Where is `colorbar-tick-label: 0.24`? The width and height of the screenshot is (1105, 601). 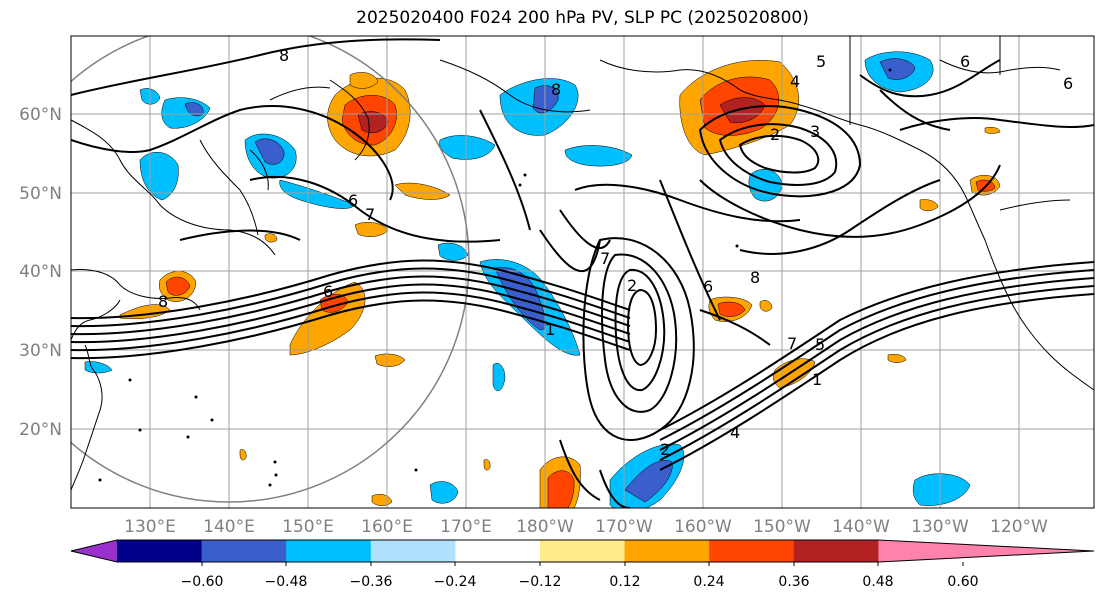 colorbar-tick-label: 0.24 is located at coordinates (708, 582).